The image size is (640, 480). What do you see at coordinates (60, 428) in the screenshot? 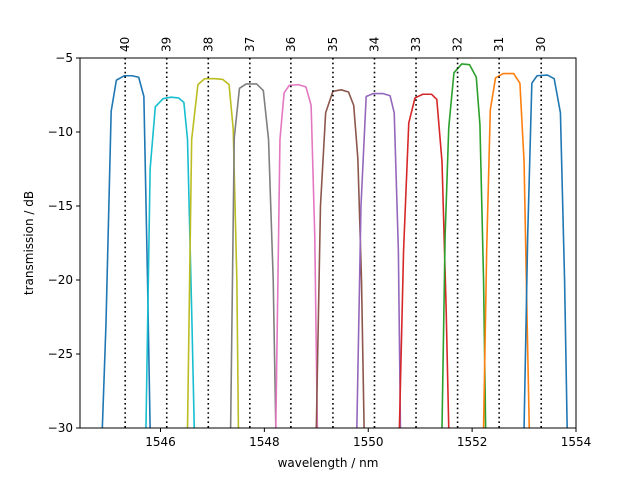
I see `y-tick-label: −30` at bounding box center [60, 428].